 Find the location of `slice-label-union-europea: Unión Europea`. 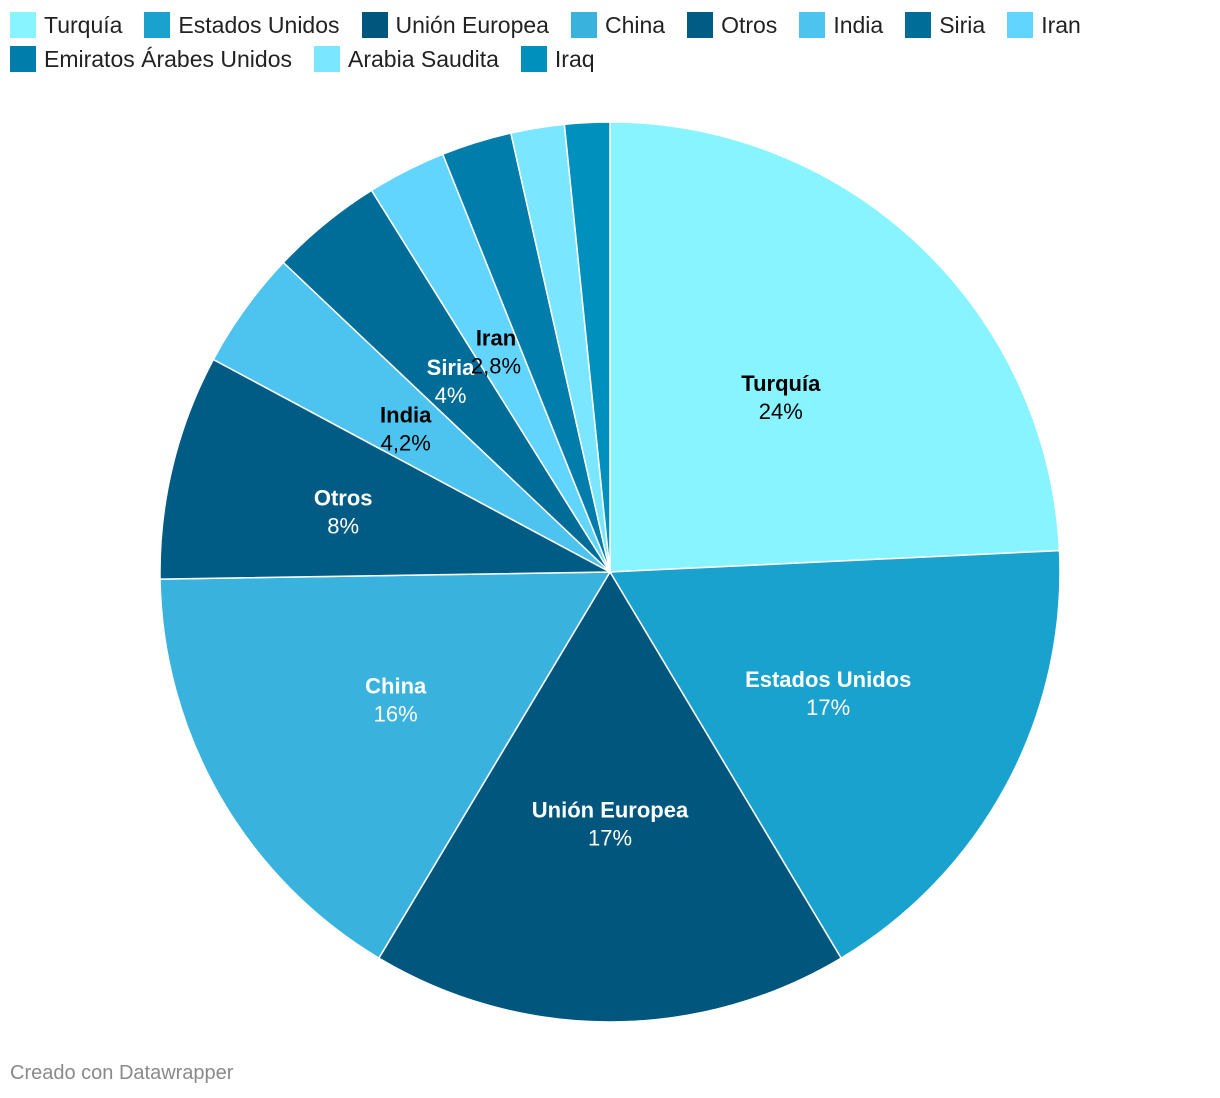

slice-label-union-europea: Unión Europea is located at coordinates (610, 810).